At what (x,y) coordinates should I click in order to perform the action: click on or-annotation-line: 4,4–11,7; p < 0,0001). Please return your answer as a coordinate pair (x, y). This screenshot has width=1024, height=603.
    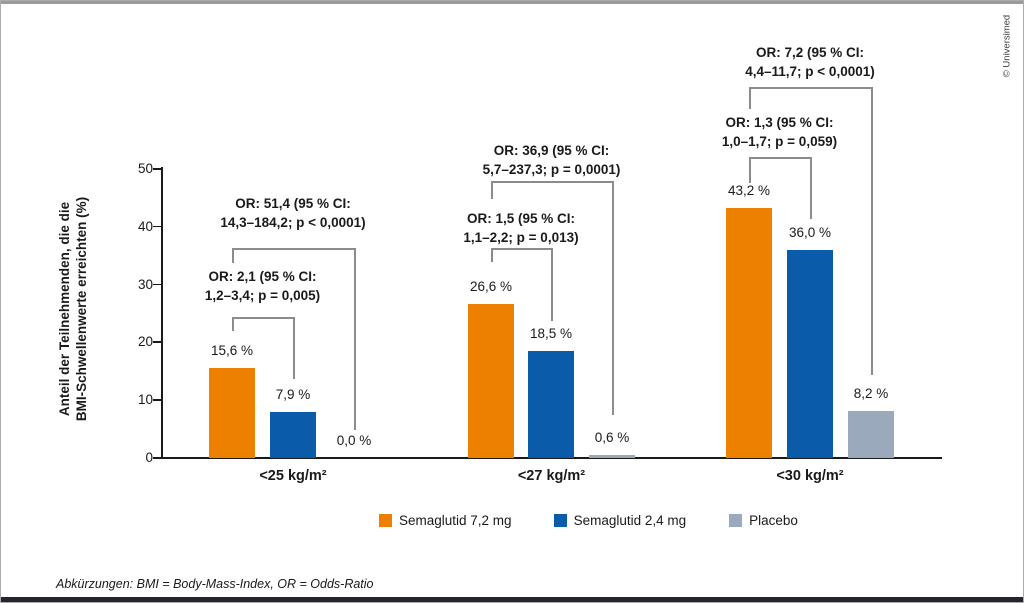
    Looking at the image, I should click on (810, 71).